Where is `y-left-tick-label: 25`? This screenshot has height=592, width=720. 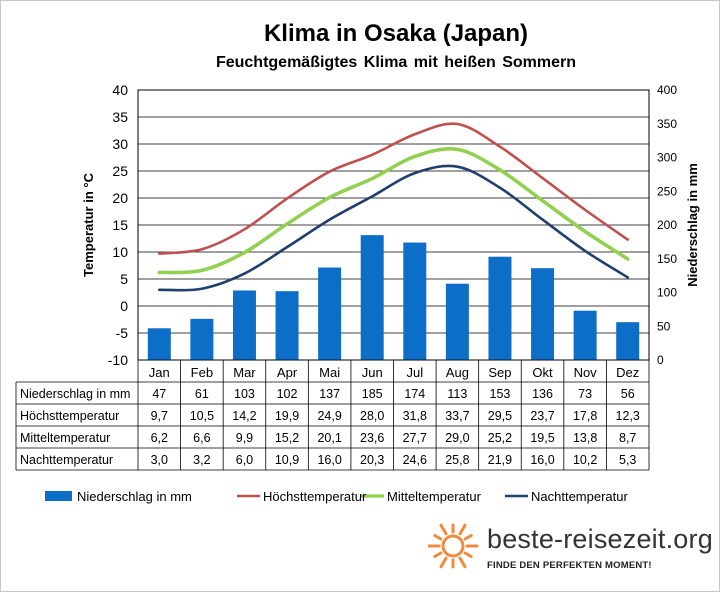
y-left-tick-label: 25 is located at coordinates (120, 171).